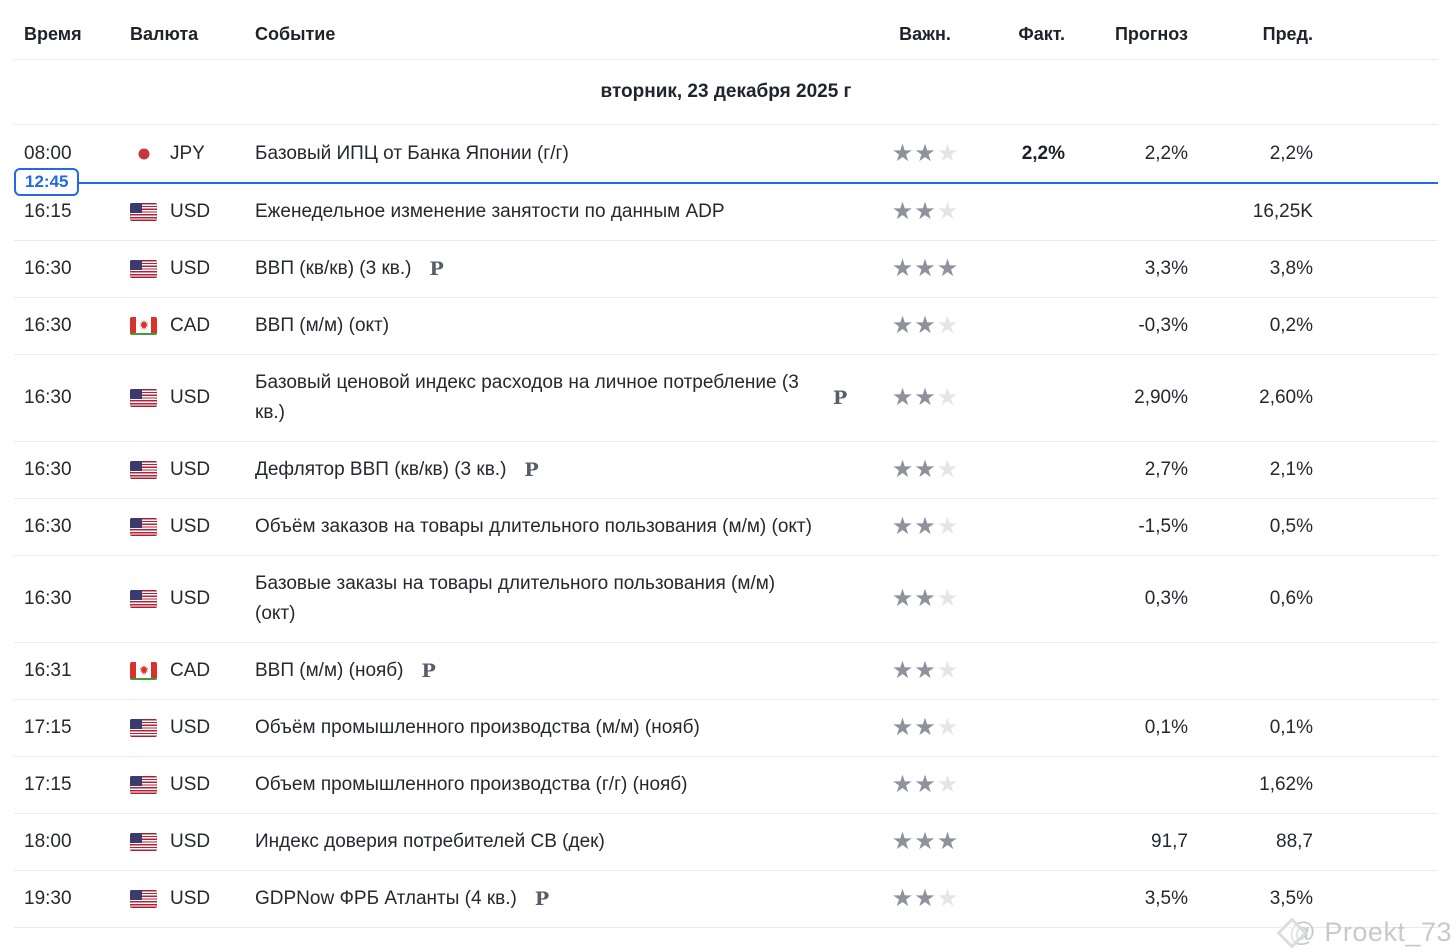 The width and height of the screenshot is (1456, 952). I want to click on date-header: вторник, 23 декабря 2025 г, so click(726, 91).